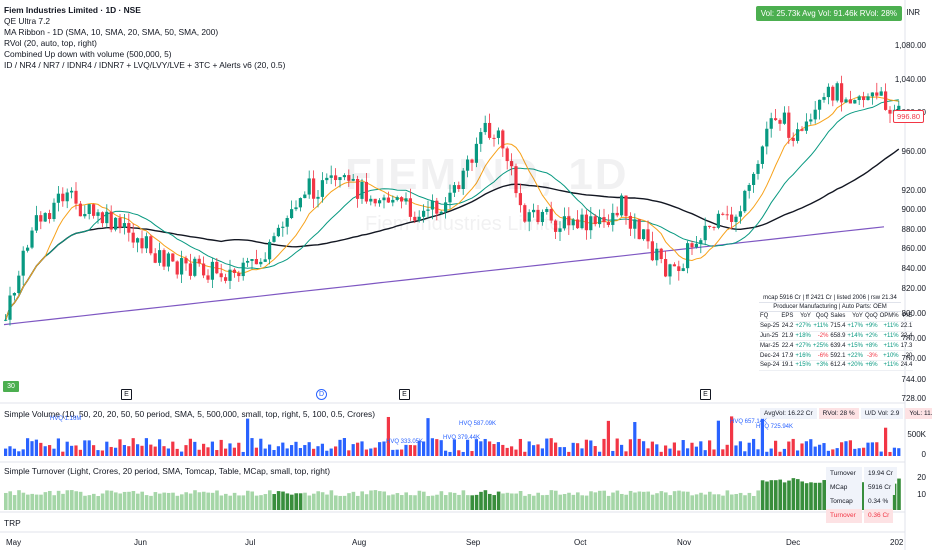  What do you see at coordinates (923, 454) in the screenshot?
I see `volume-axis-0: 0` at bounding box center [923, 454].